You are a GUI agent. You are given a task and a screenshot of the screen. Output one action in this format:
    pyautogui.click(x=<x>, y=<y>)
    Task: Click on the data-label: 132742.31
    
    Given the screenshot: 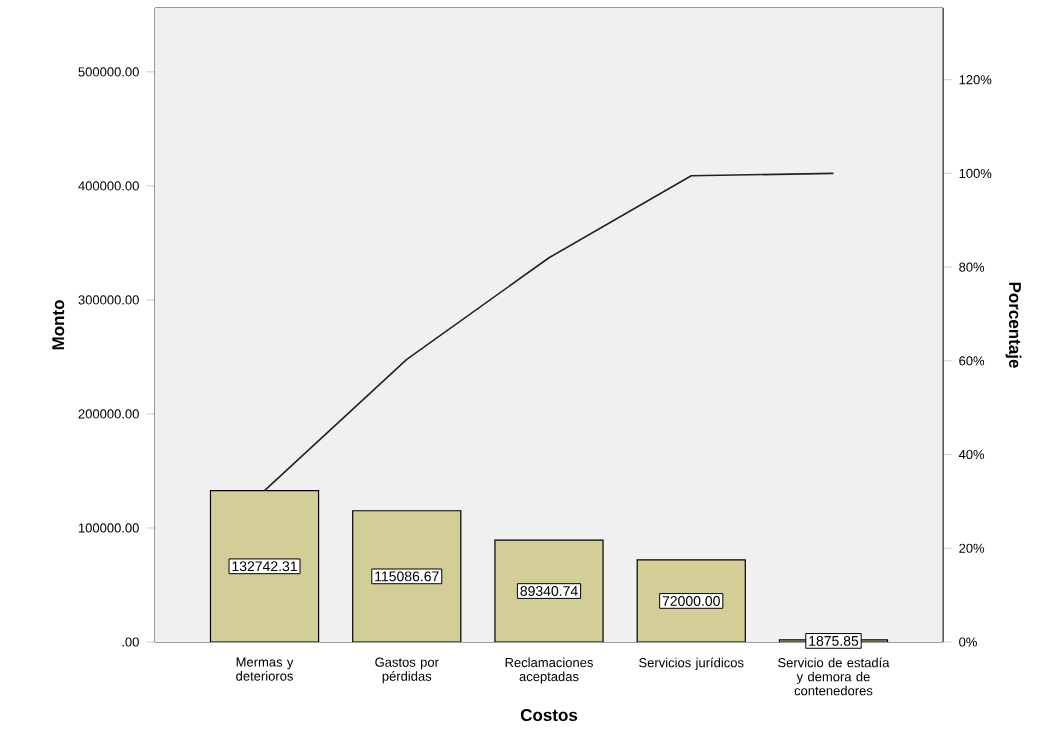 What is the action you would take?
    pyautogui.click(x=264, y=566)
    